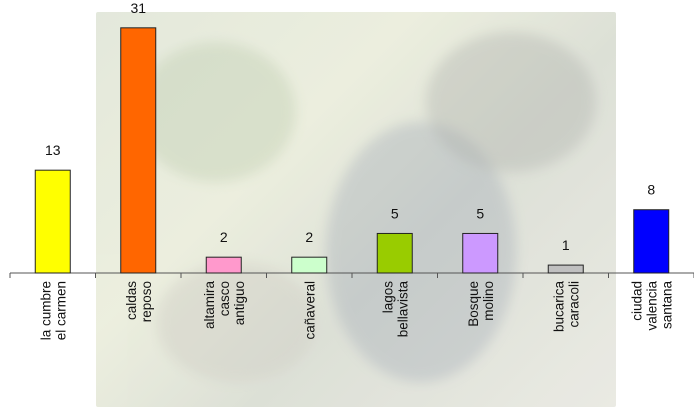  I want to click on category-label: Bosque, so click(473, 304).